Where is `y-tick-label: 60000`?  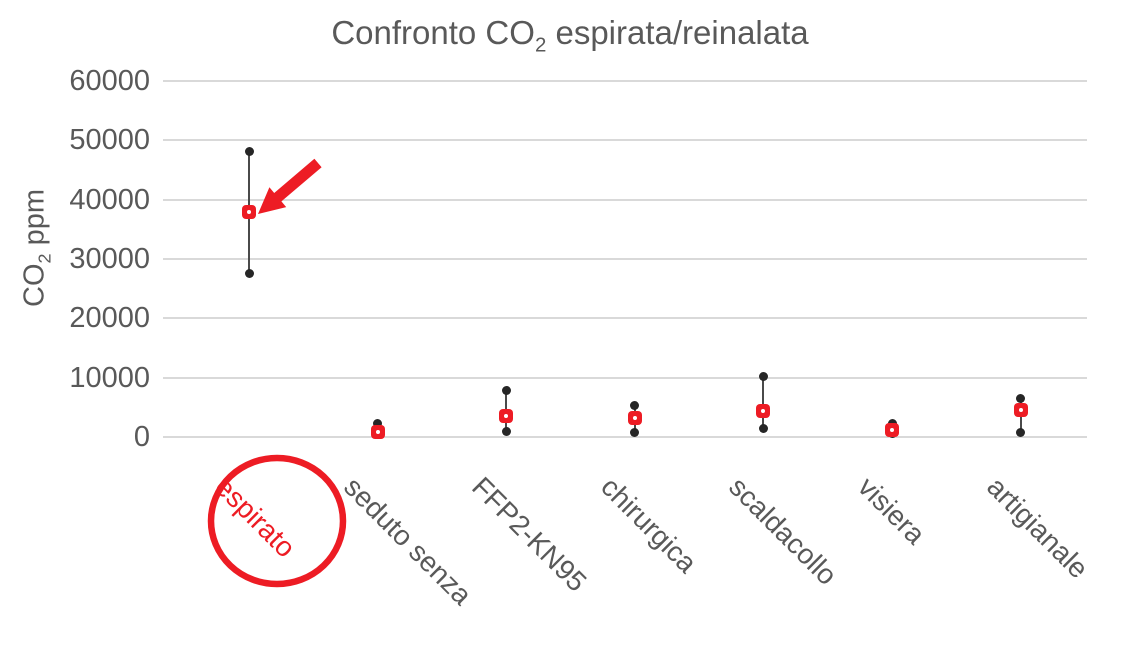
y-tick-label: 60000 is located at coordinates (109, 81).